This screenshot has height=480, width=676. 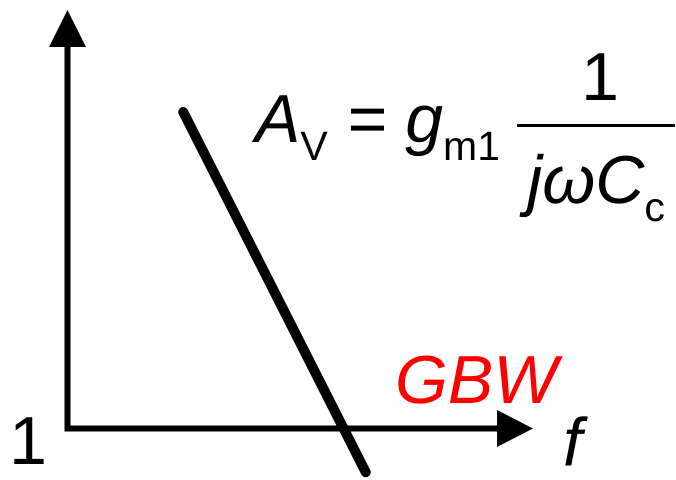 I want to click on x-axis-title: f, so click(x=575, y=442).